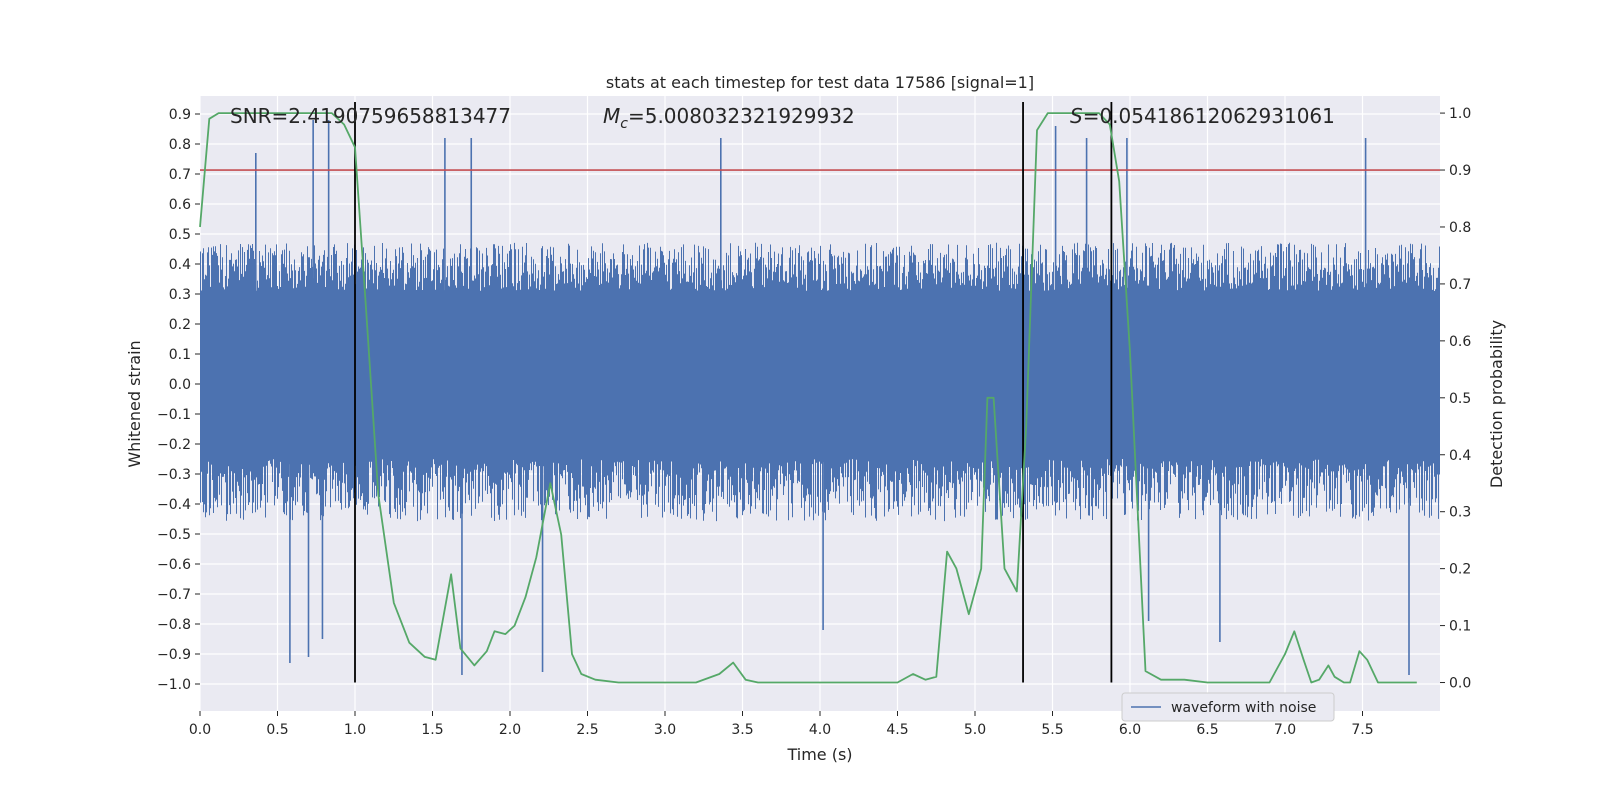 This screenshot has width=1600, height=800. Describe the element at coordinates (174, 565) in the screenshot. I see `left-y-tick-label: −0.6` at that location.